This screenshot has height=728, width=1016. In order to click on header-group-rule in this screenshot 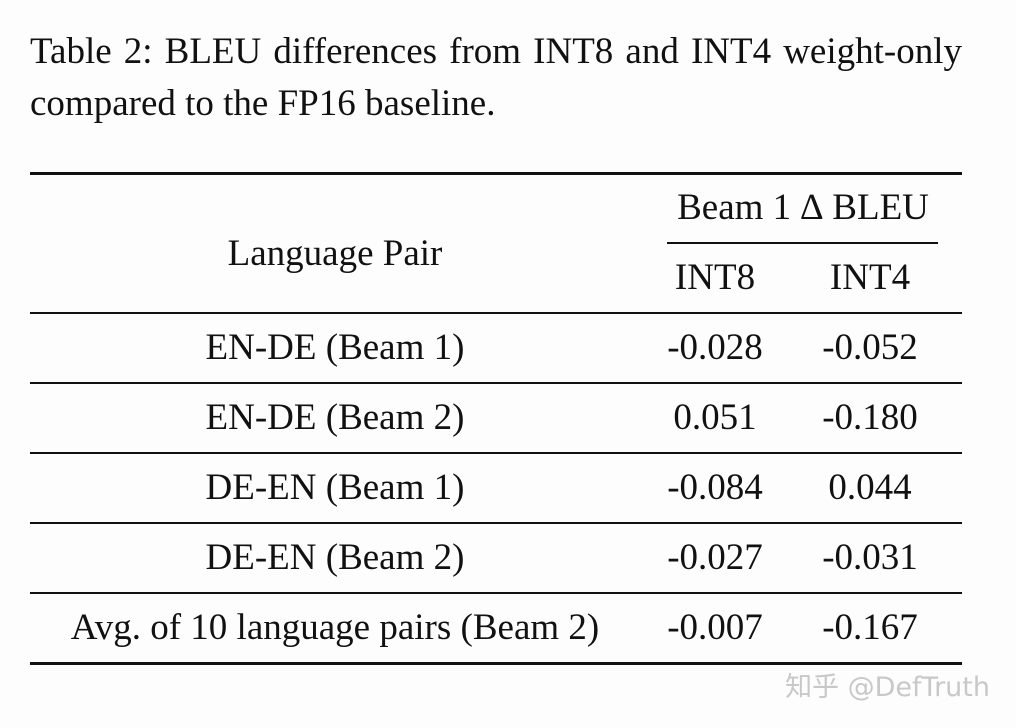, I will do `click(802, 243)`.